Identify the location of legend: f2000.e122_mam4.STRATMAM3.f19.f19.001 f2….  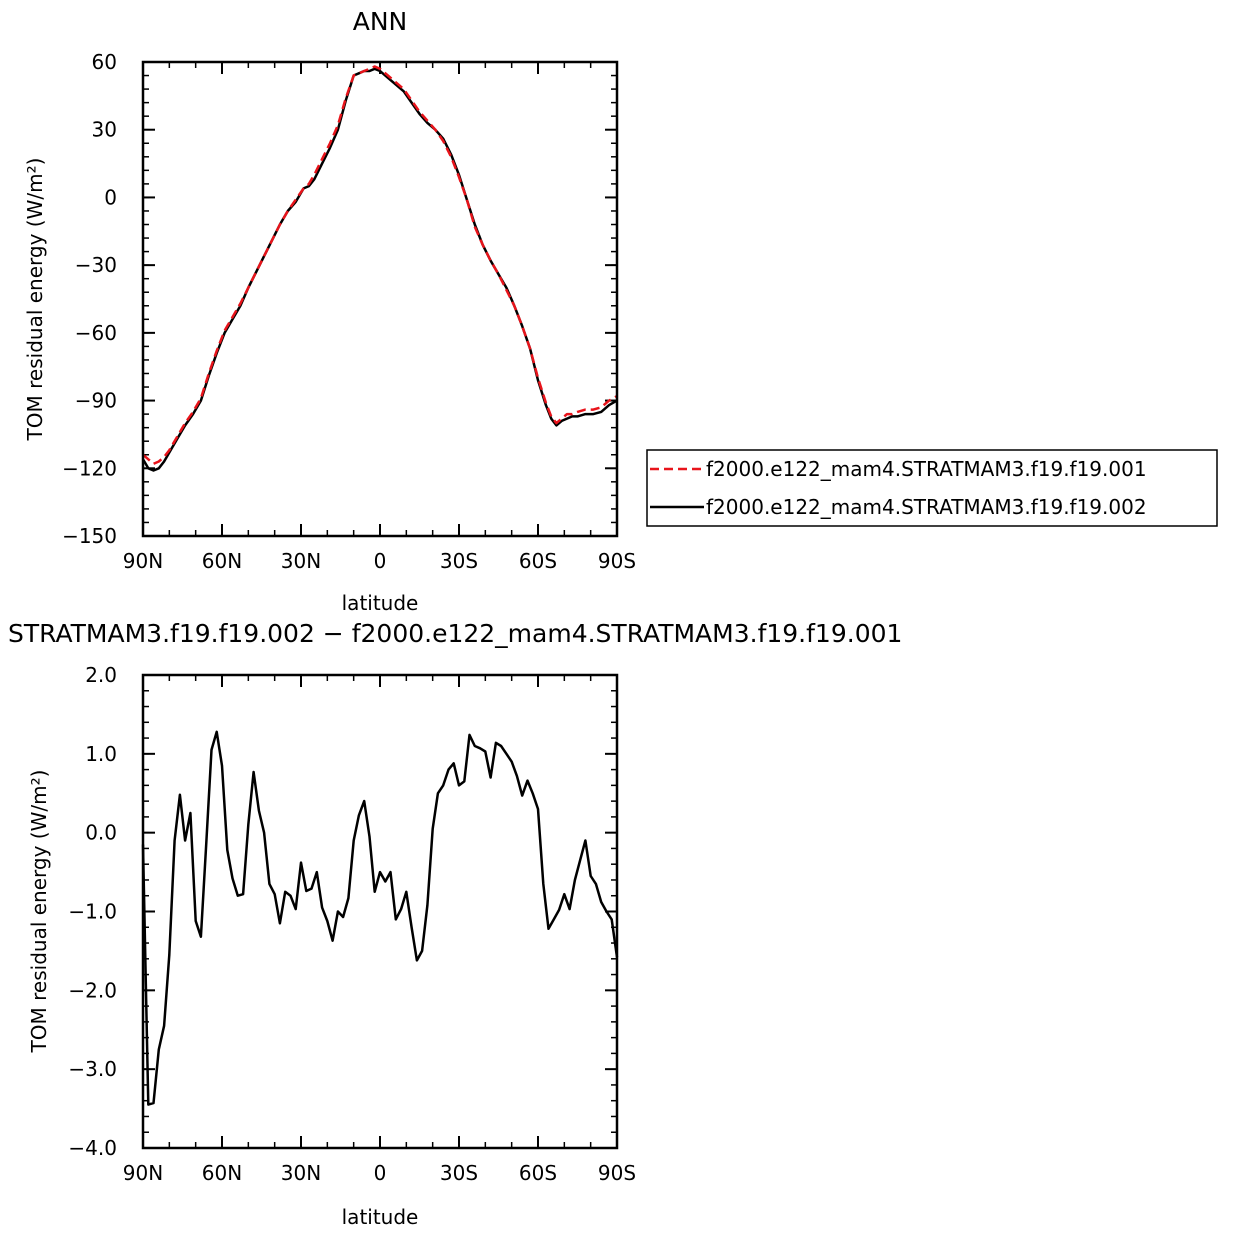
(932, 488).